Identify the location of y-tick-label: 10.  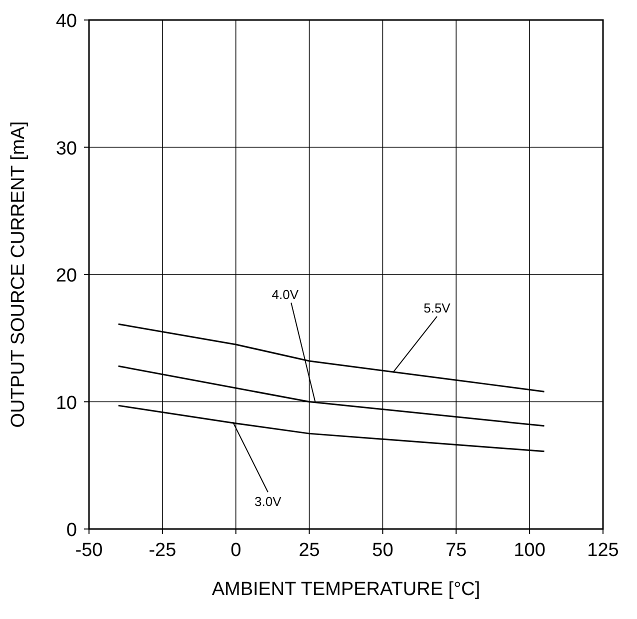
(66, 403).